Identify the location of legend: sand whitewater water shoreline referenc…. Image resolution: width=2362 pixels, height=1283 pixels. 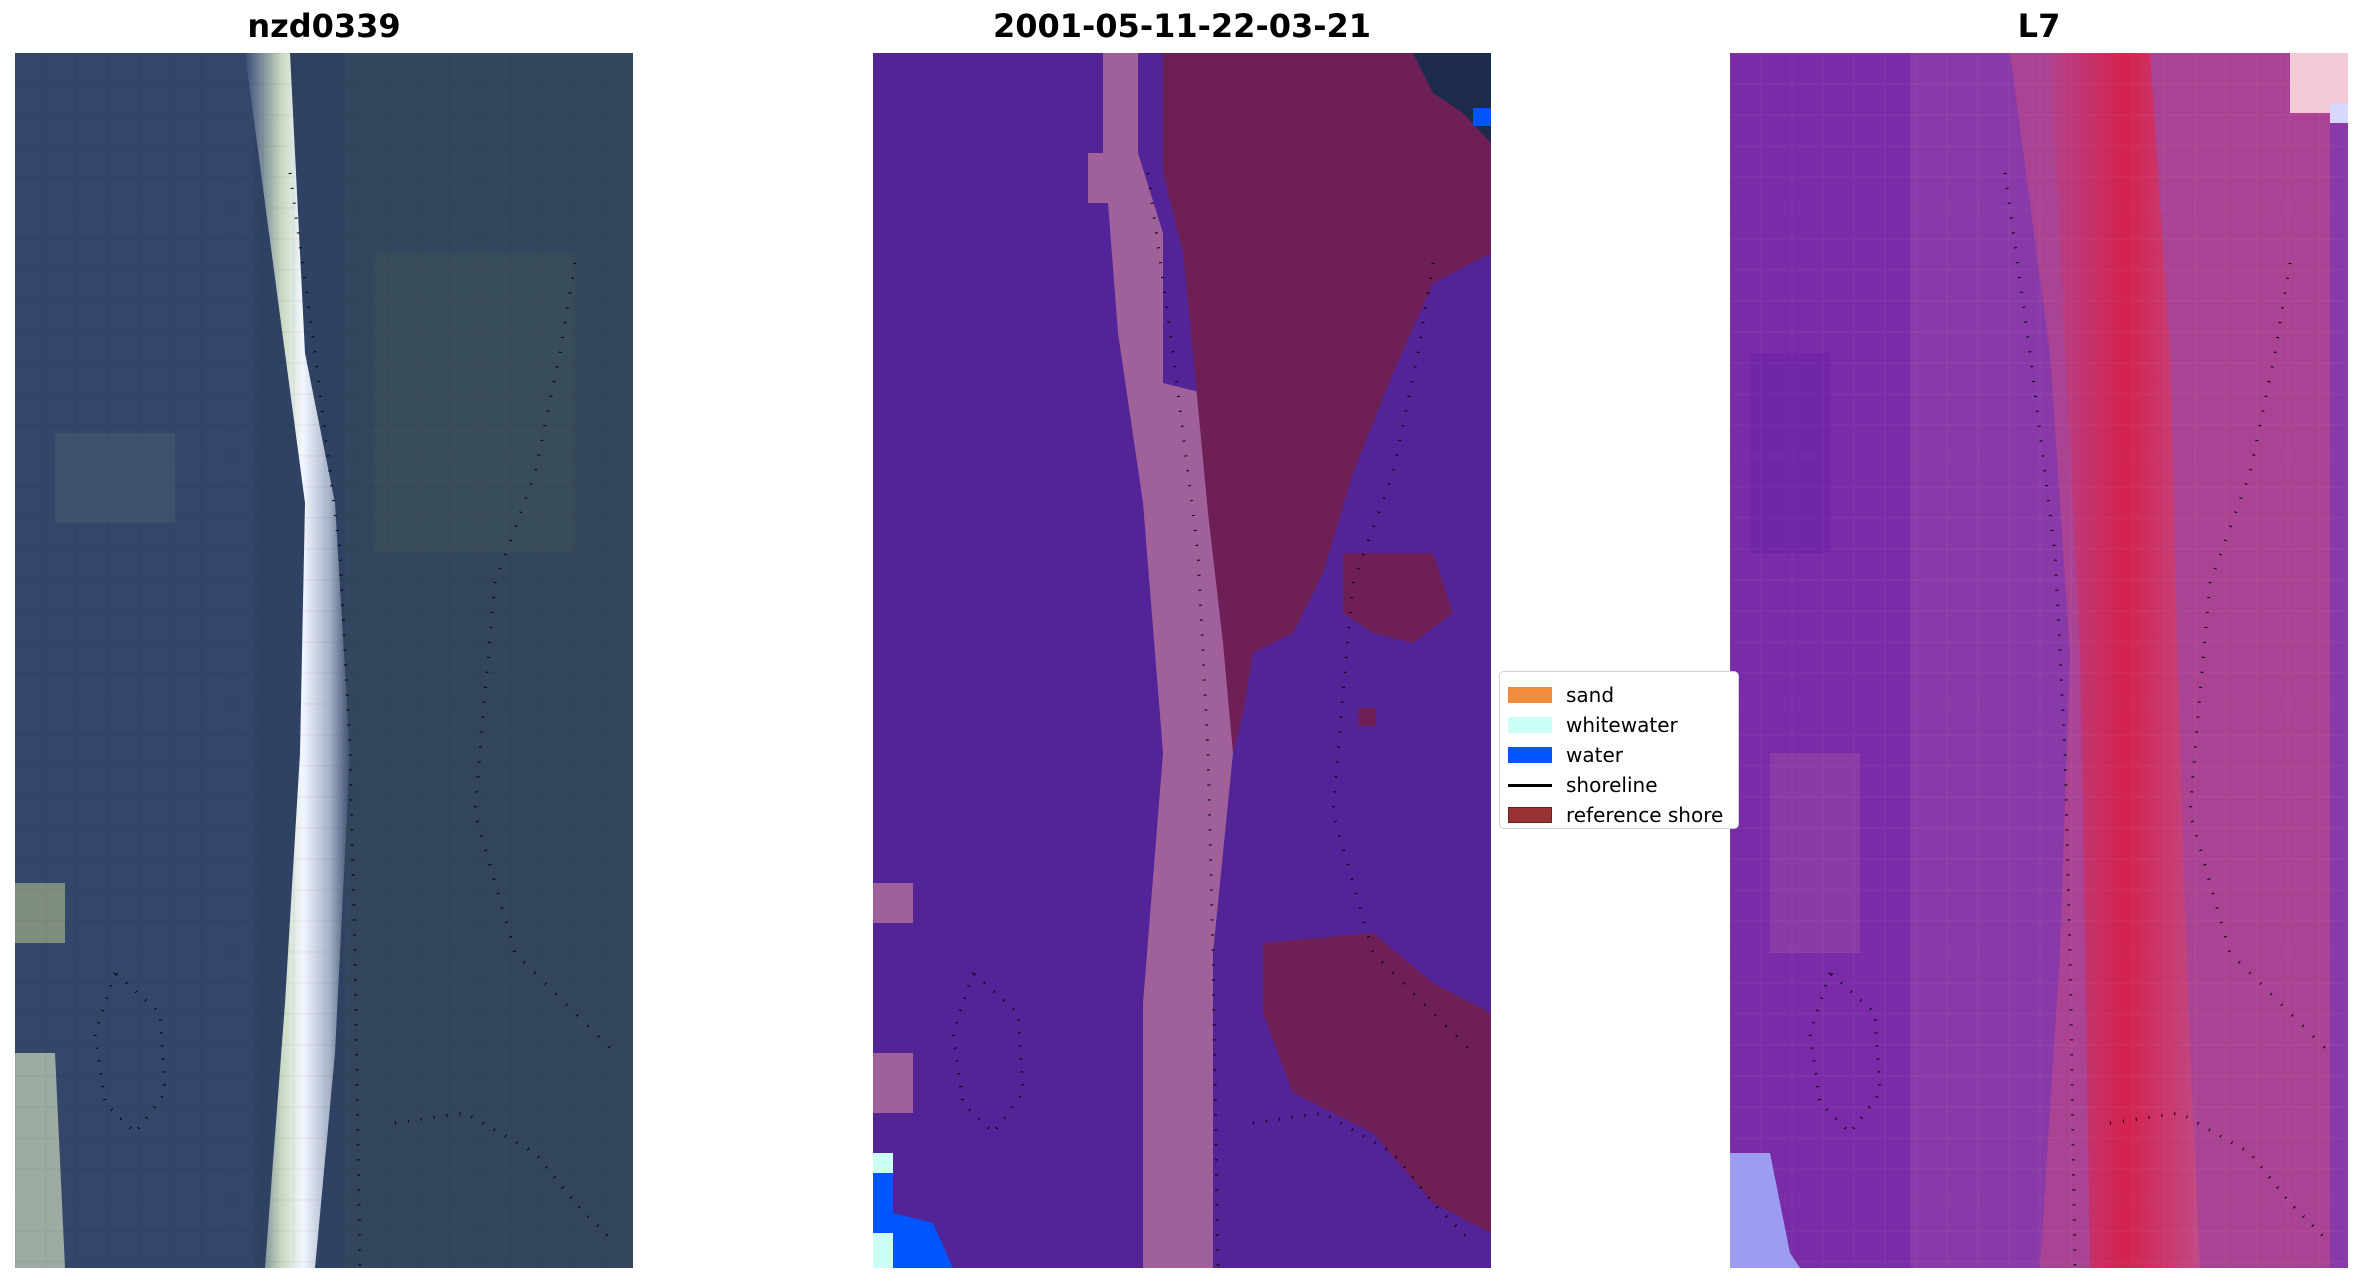
(1619, 750).